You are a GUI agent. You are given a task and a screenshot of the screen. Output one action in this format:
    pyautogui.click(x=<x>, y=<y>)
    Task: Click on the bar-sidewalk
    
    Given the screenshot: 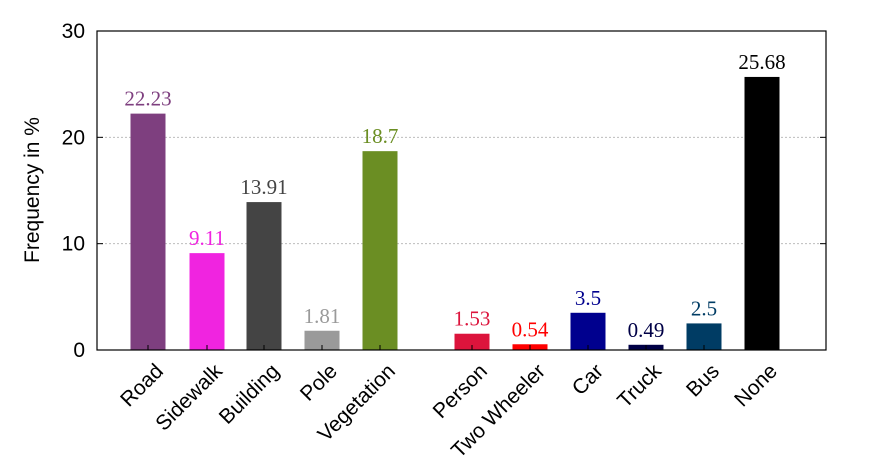 What is the action you would take?
    pyautogui.click(x=207, y=301)
    